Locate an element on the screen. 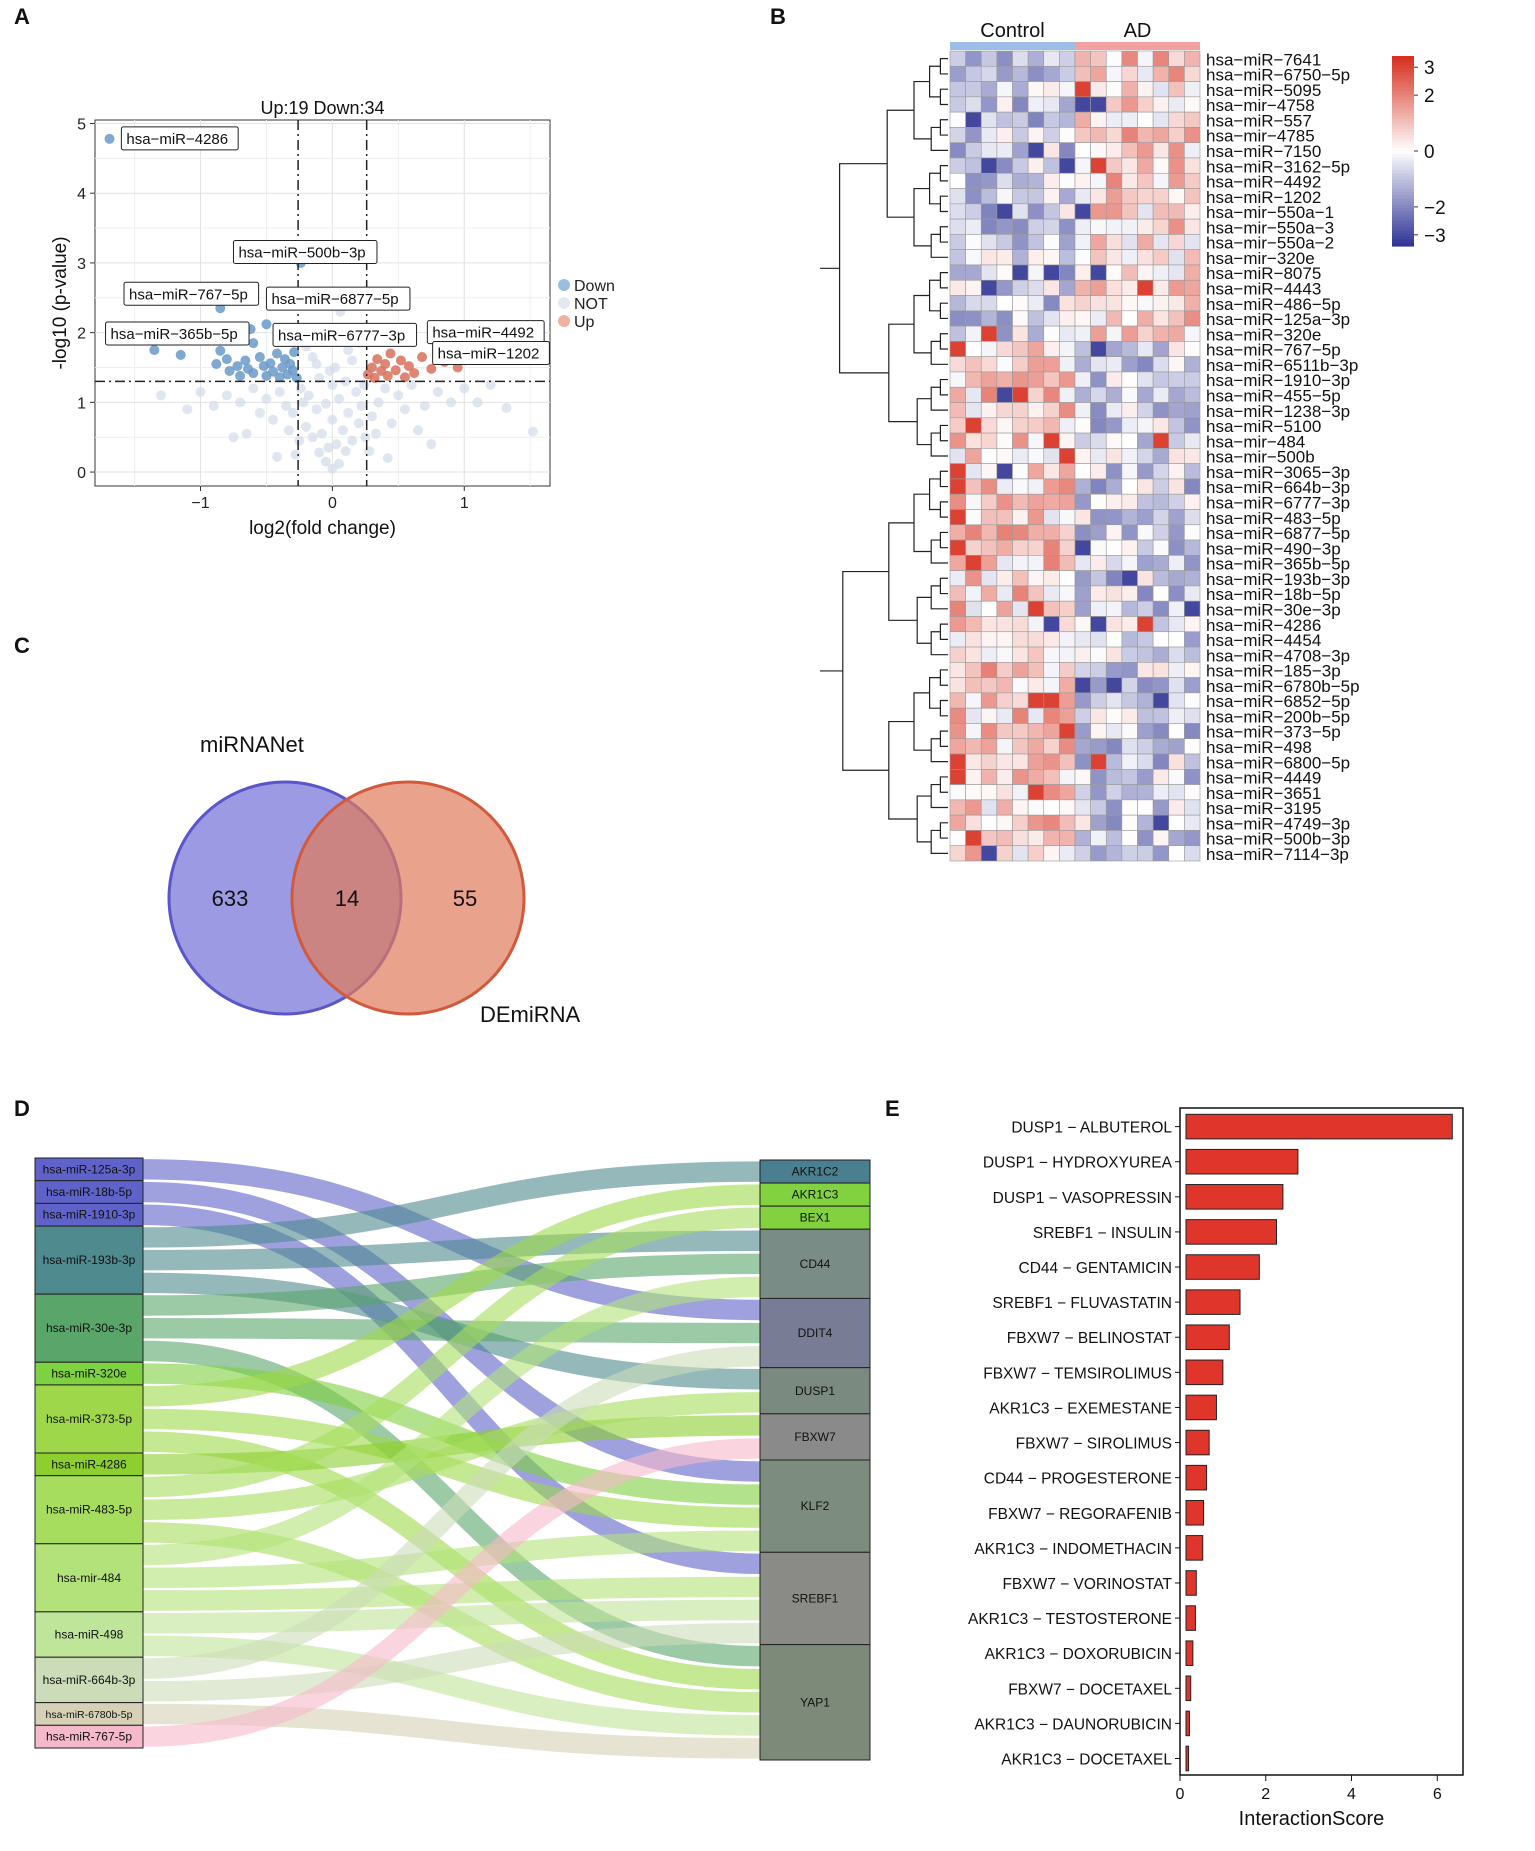 This screenshot has height=1851, width=1535. bar is located at coordinates (1197, 1442).